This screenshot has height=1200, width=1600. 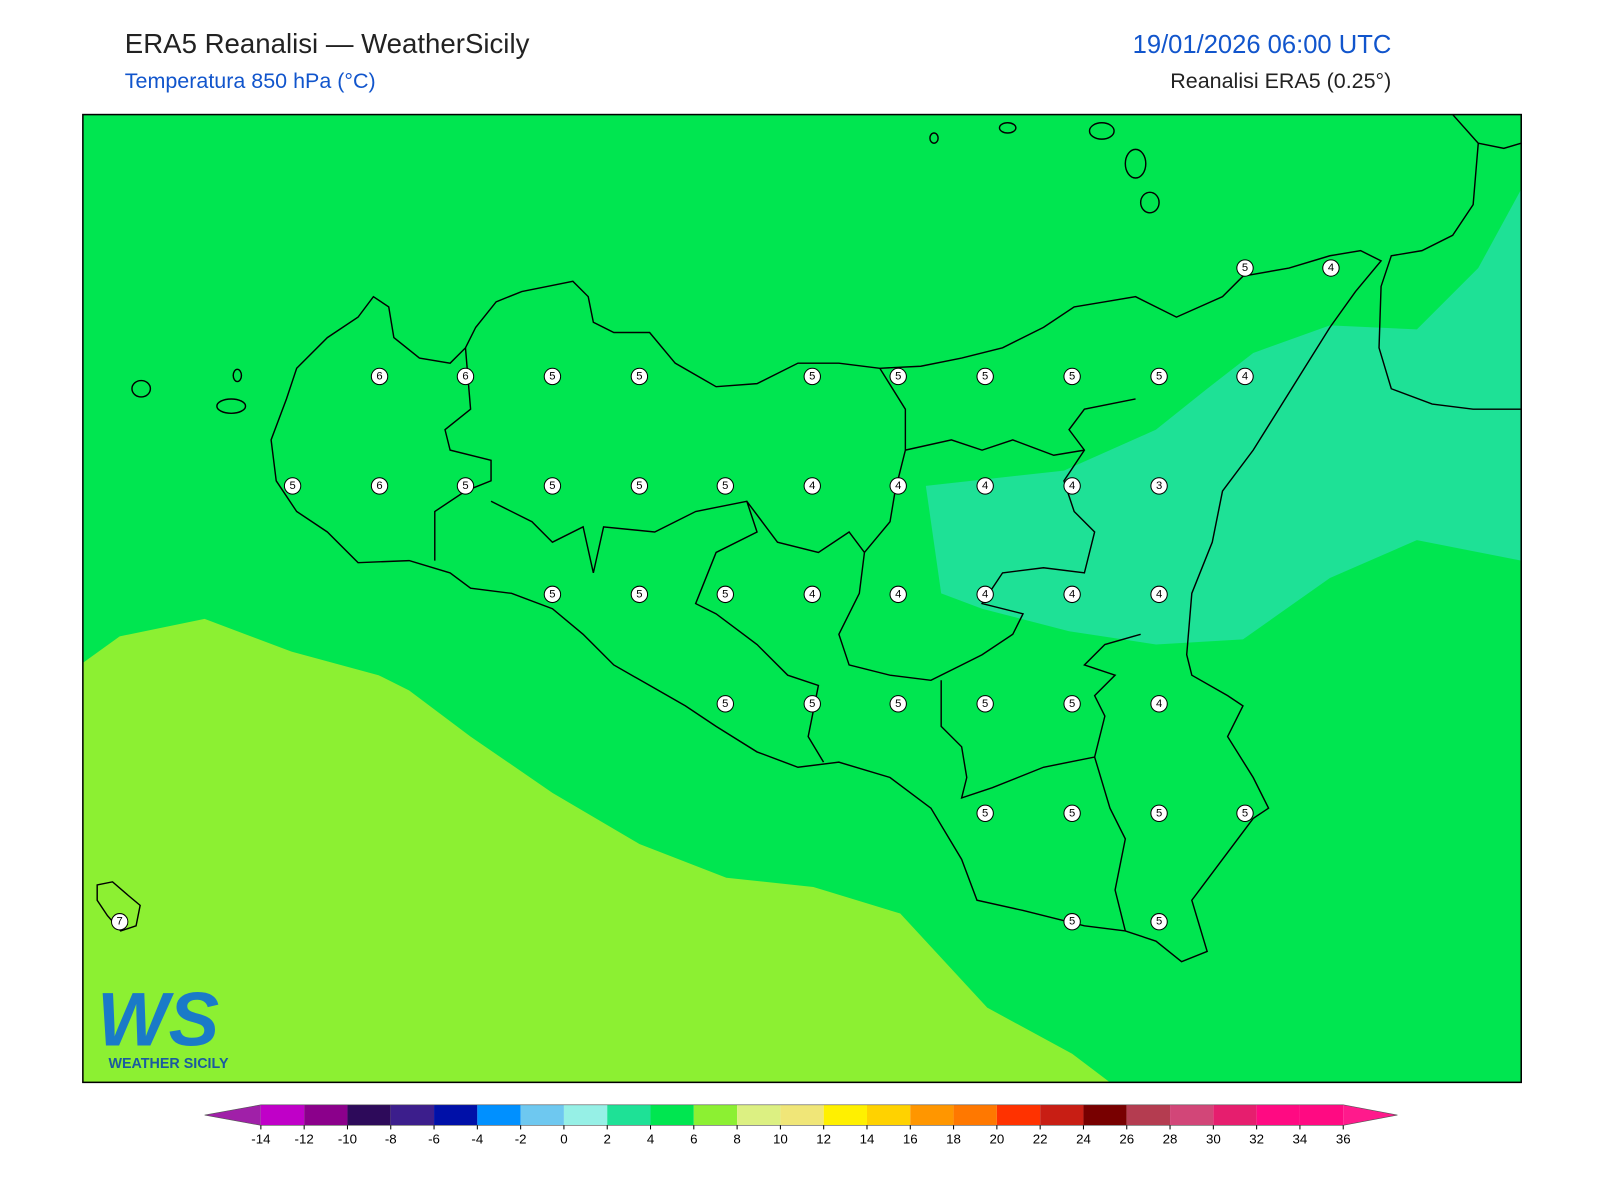 What do you see at coordinates (1170, 1139) in the screenshot?
I see `colorbar-tick-label: 28` at bounding box center [1170, 1139].